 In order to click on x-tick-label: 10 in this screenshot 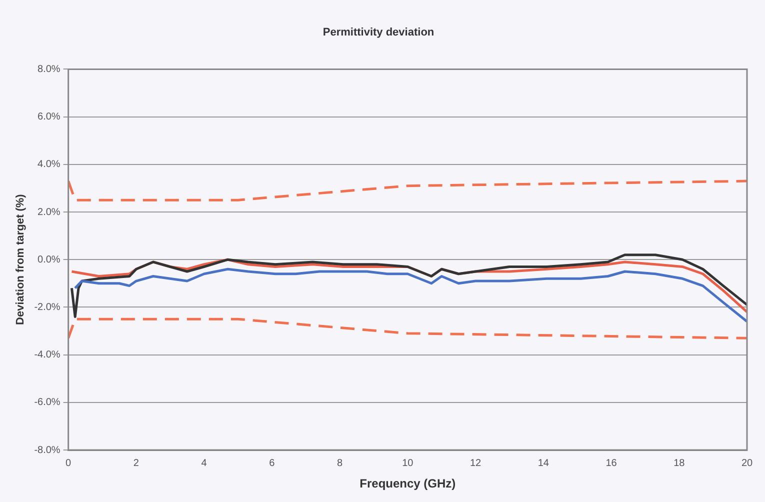, I will do `click(408, 463)`.